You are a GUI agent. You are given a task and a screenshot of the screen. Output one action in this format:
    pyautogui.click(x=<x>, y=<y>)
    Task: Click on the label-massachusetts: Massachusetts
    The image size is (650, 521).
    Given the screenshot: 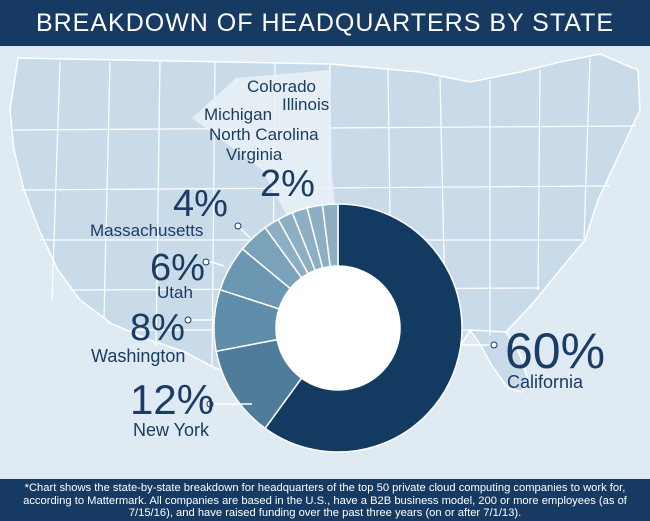 What is the action you would take?
    pyautogui.click(x=146, y=230)
    